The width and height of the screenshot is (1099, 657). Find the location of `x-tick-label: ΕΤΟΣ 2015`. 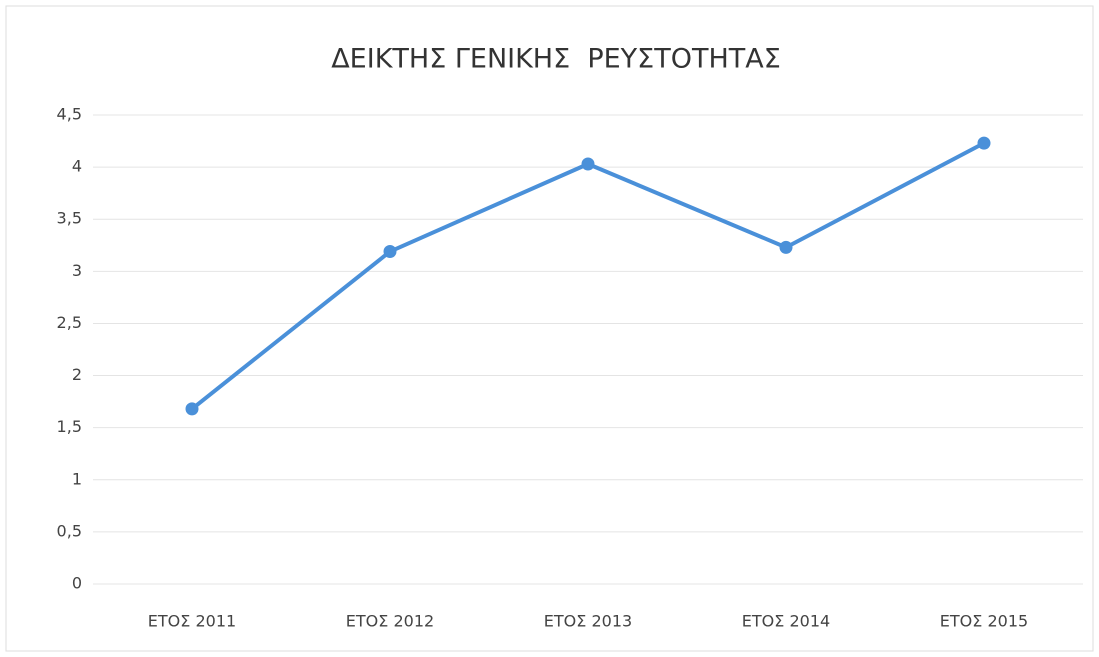

x-tick-label: ΕΤΟΣ 2015 is located at coordinates (984, 621).